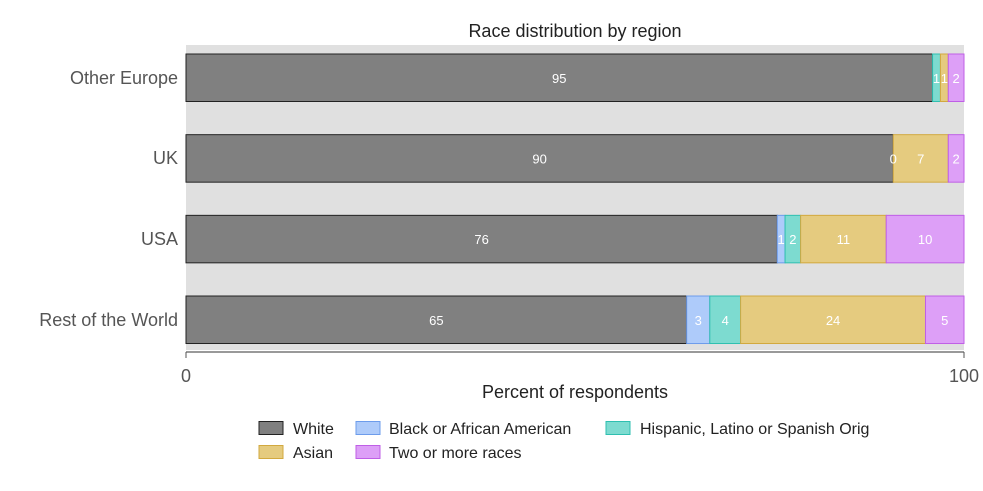 The height and width of the screenshot is (491, 983). Describe the element at coordinates (481, 239) in the screenshot. I see `data-label-usa-white: 76` at that location.